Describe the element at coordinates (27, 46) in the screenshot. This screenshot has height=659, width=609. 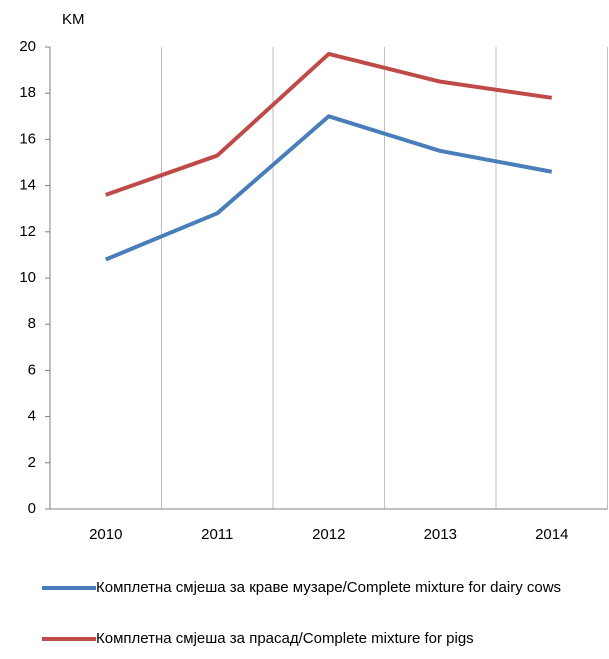
I see `y-tick-label: 20` at that location.